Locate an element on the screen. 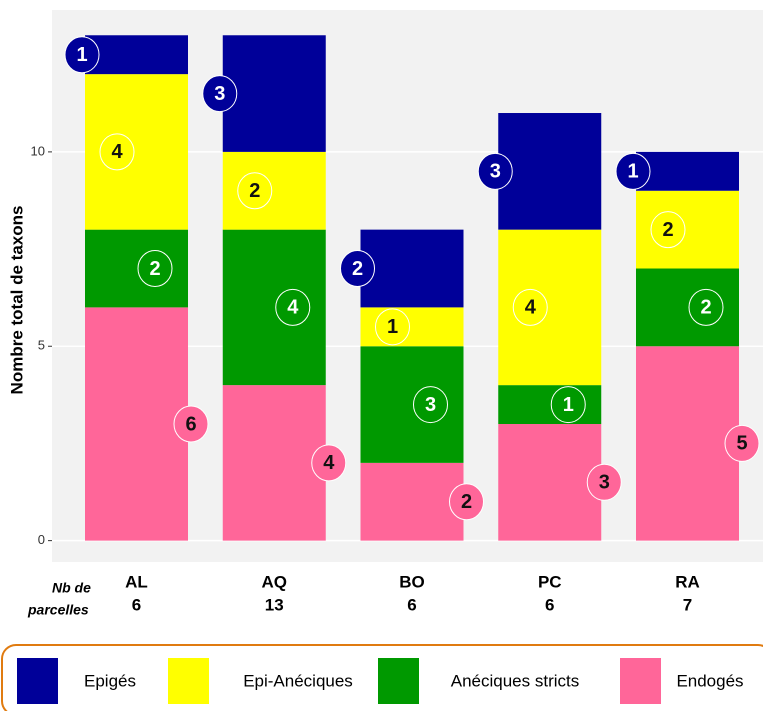  x-tick-label: AL is located at coordinates (136, 581).